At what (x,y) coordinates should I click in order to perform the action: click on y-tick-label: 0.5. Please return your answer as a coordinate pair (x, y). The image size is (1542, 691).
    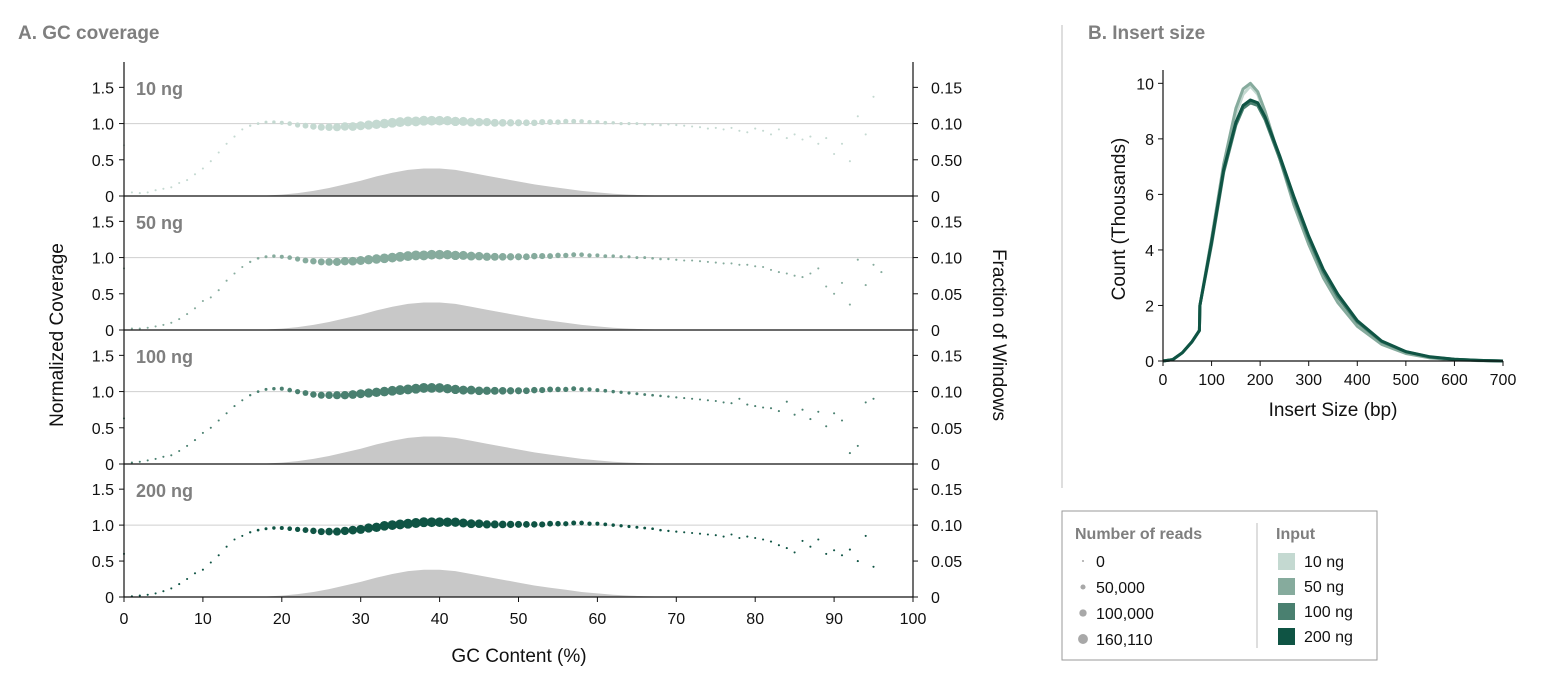
    Looking at the image, I should click on (103, 161).